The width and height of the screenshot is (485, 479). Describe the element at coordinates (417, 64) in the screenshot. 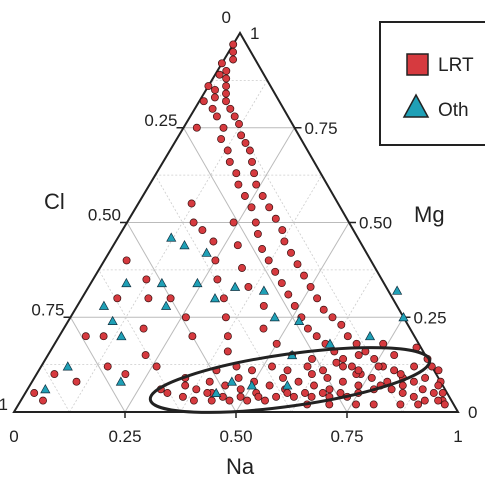

I see `legend-square-icon` at that location.